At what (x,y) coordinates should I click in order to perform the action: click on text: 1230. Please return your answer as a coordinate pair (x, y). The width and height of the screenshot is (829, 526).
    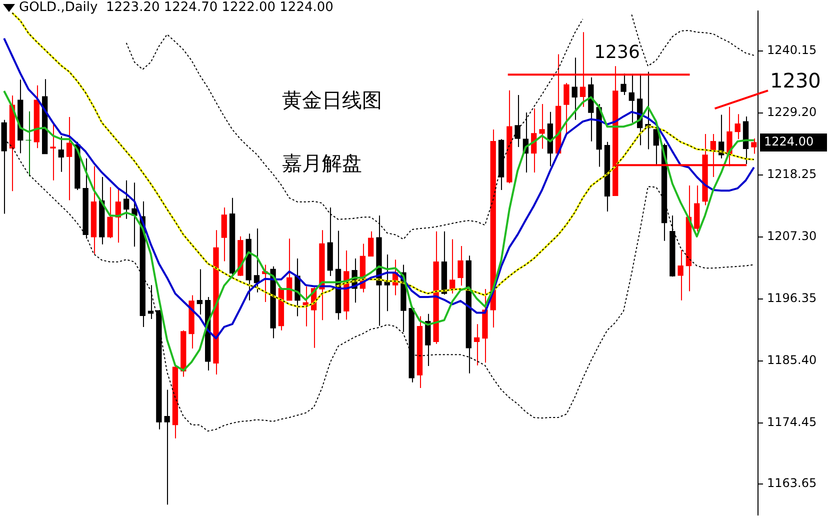
    Looking at the image, I should click on (795, 80).